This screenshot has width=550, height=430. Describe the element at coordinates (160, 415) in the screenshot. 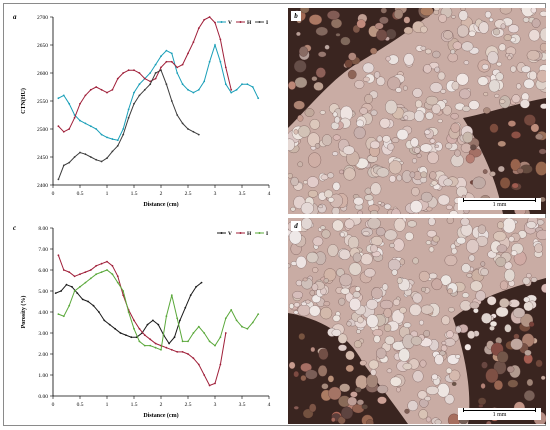

I see `x-axis-label: Distance (cm)` at that location.